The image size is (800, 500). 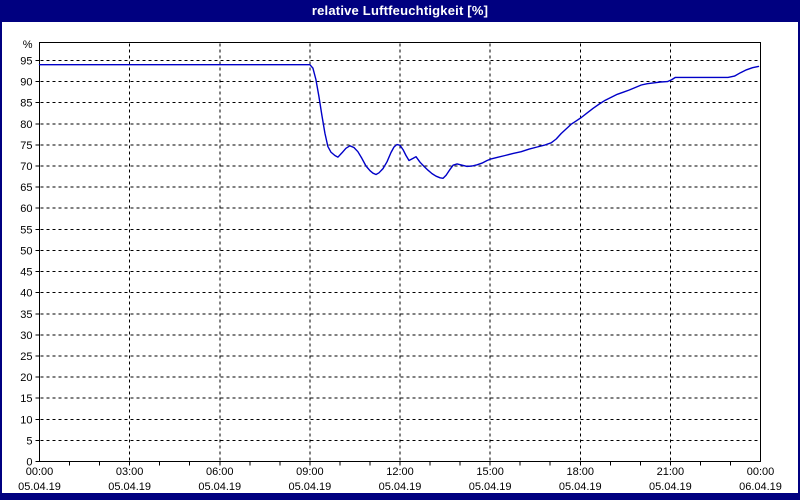 I want to click on y-axis-label: 25, so click(x=26, y=357).